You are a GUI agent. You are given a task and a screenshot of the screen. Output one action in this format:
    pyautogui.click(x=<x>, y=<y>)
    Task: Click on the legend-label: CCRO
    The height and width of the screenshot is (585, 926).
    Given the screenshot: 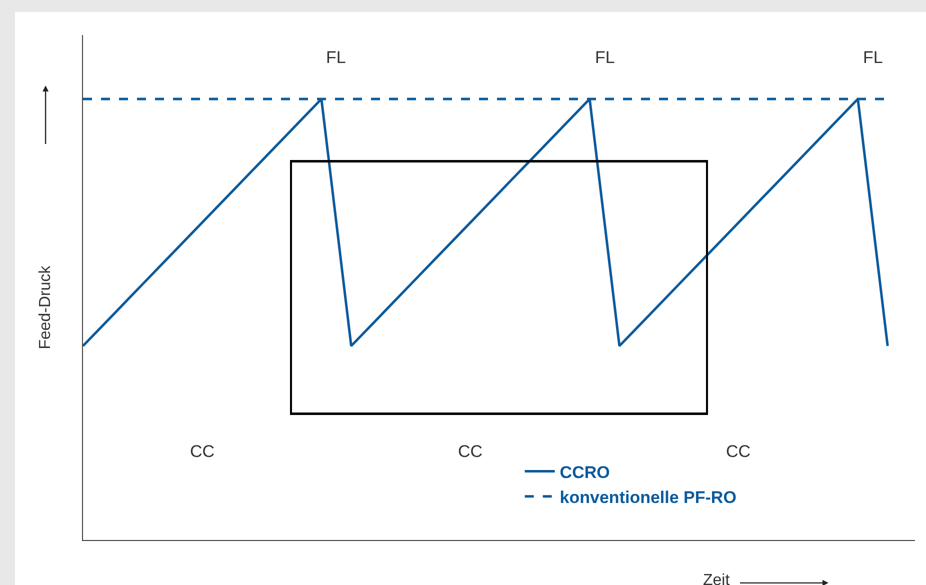 What is the action you would take?
    pyautogui.click(x=585, y=472)
    